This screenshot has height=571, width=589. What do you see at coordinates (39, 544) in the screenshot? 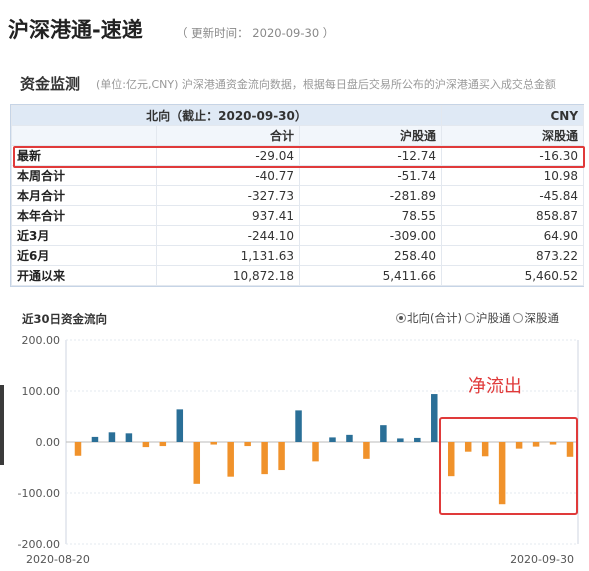
I see `y-tick-label: -200.00` at bounding box center [39, 544].